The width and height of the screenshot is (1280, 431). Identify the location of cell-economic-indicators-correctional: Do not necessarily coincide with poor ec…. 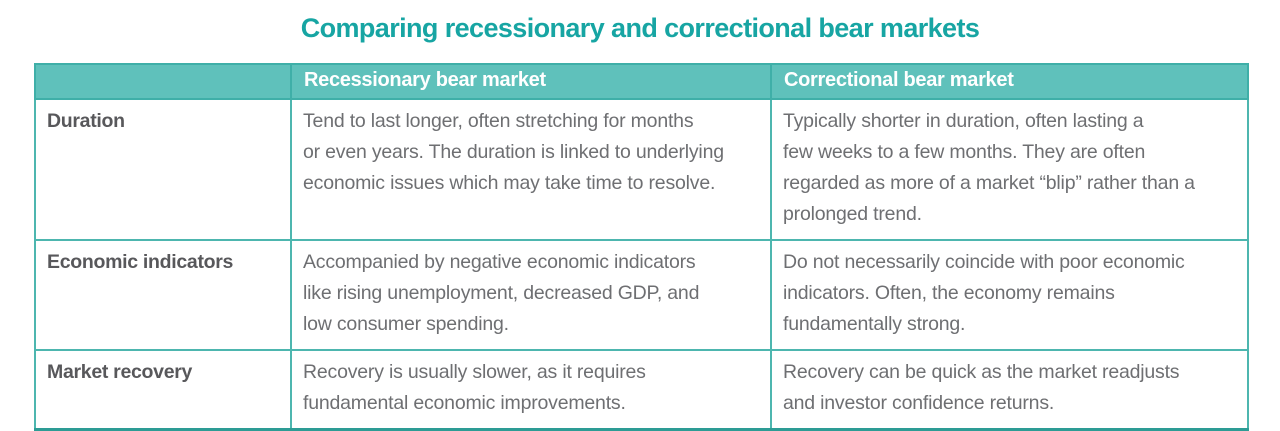
(1009, 295).